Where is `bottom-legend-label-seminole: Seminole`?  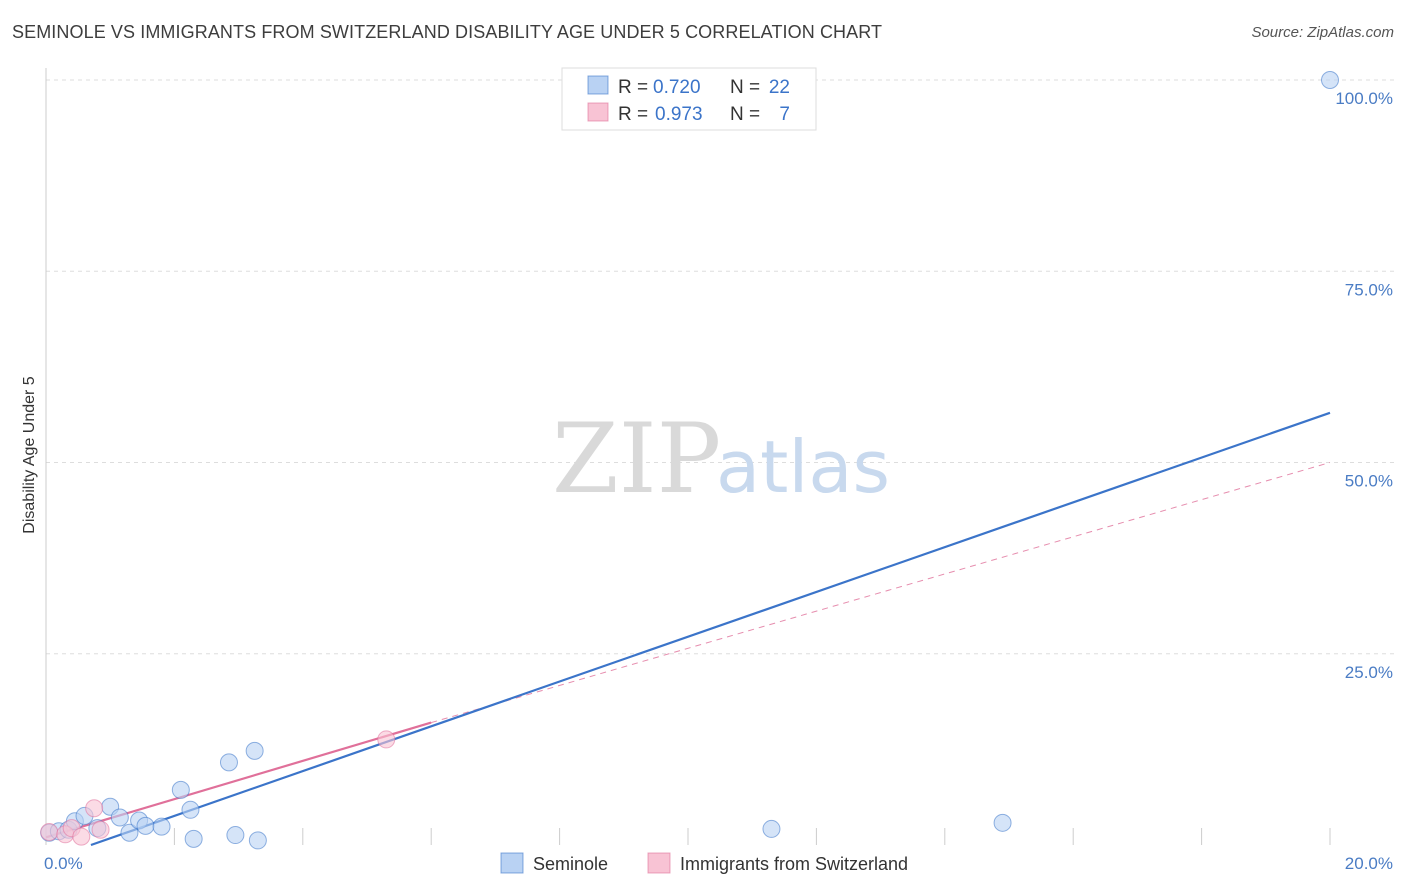
bottom-legend-label-seminole: Seminole is located at coordinates (570, 864).